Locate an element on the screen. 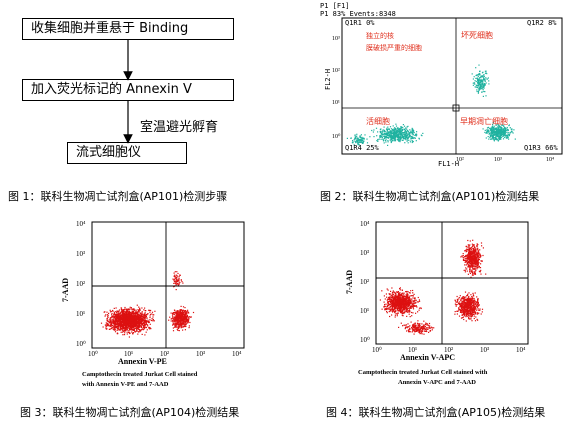 The image size is (576, 445). fig2-ytick-3: 10³ is located at coordinates (336, 39).